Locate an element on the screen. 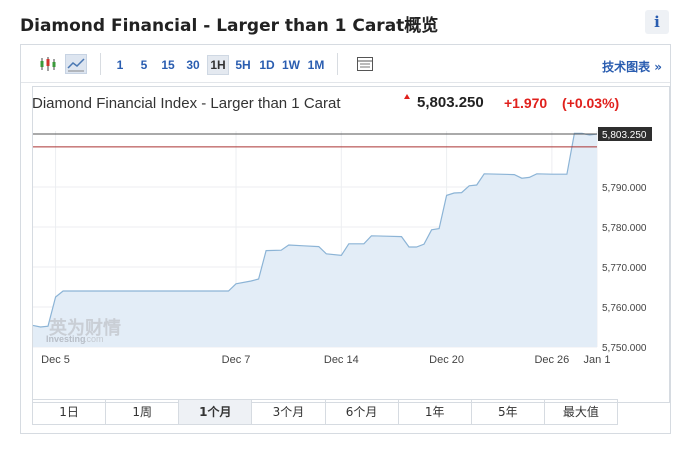 This screenshot has width=687, height=451. timeframe-1m: 1M is located at coordinates (316, 65).